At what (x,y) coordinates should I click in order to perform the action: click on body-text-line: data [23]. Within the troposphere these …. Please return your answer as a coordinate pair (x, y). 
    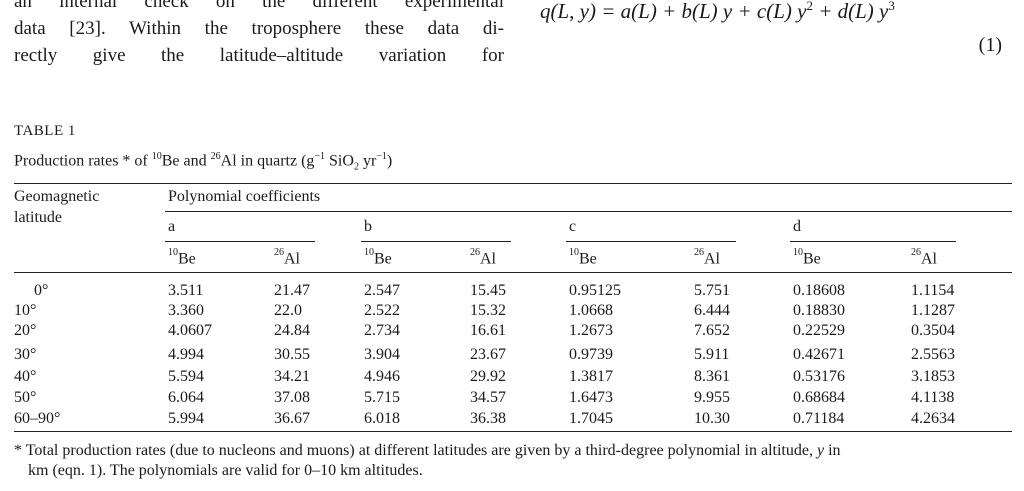
    Looking at the image, I should click on (259, 28).